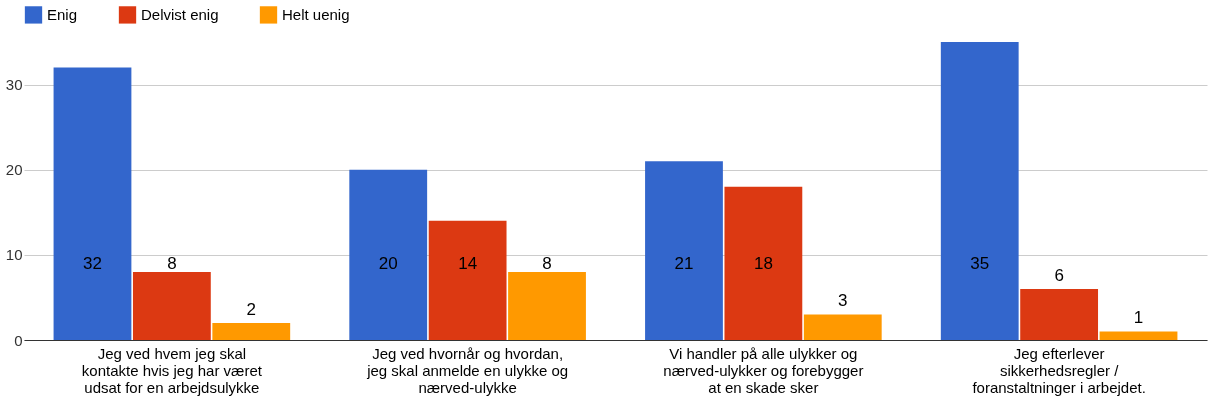 The height and width of the screenshot is (400, 1217). Describe the element at coordinates (388, 263) in the screenshot. I see `data-label: 20` at that location.